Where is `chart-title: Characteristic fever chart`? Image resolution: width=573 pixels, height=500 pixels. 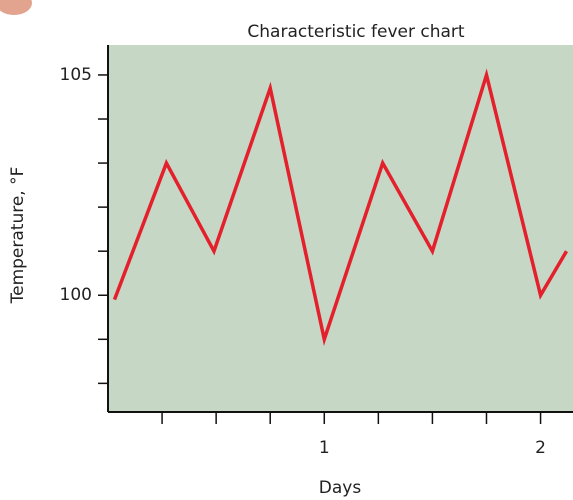
chart-title: Characteristic fever chart is located at coordinates (356, 32).